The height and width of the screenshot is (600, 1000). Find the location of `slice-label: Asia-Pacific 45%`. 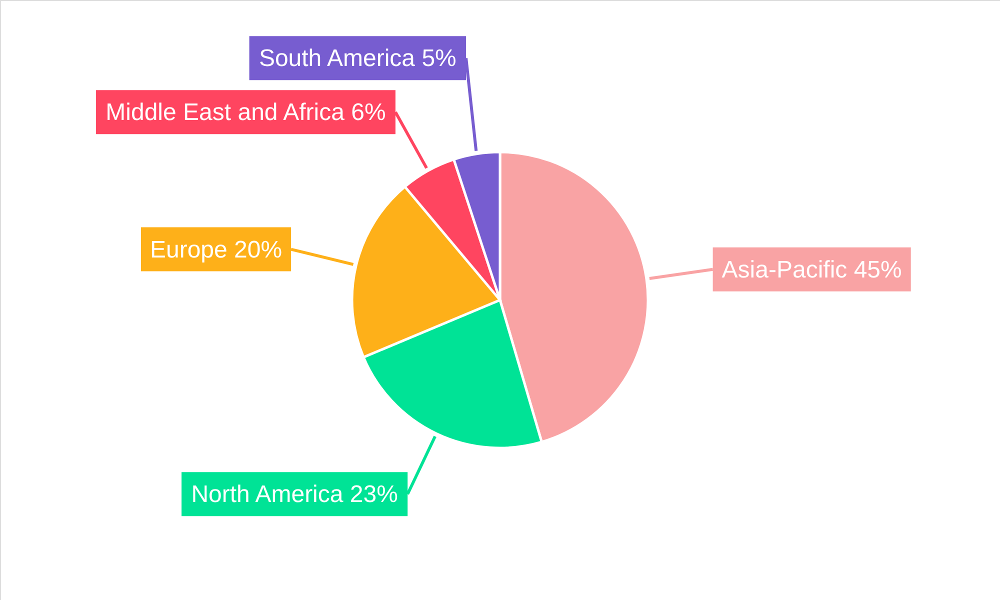

slice-label: Asia-Pacific 45% is located at coordinates (812, 270).